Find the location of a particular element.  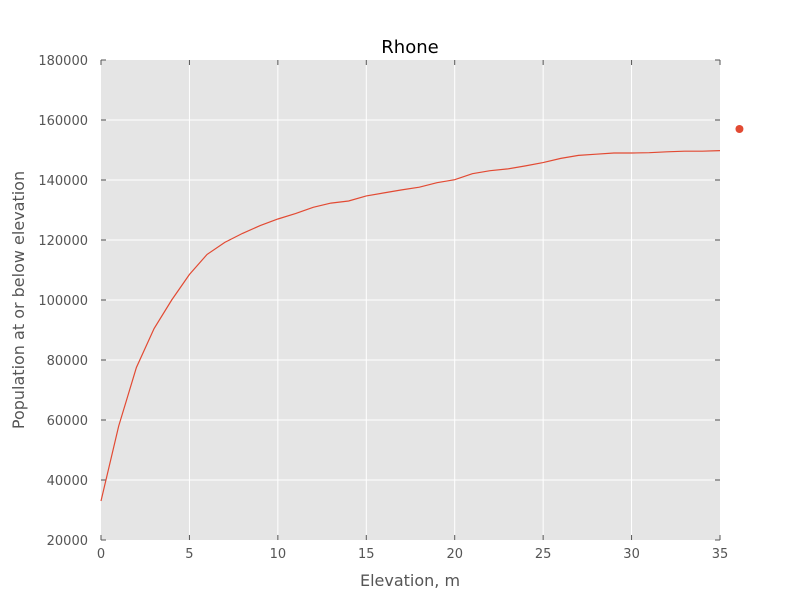

y-tick-label: 180000 is located at coordinates (63, 61).